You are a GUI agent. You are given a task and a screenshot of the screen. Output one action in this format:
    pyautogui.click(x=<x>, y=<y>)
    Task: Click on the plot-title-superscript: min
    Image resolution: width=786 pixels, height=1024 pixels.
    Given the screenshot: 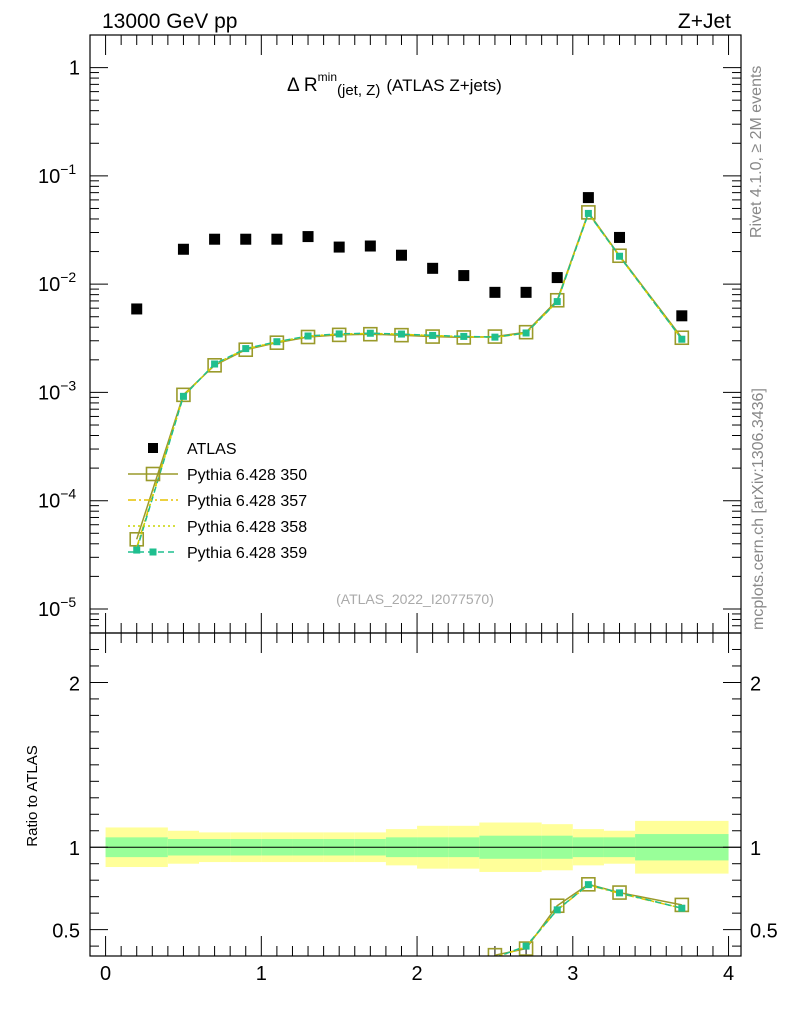 What is the action you would take?
    pyautogui.click(x=327, y=77)
    